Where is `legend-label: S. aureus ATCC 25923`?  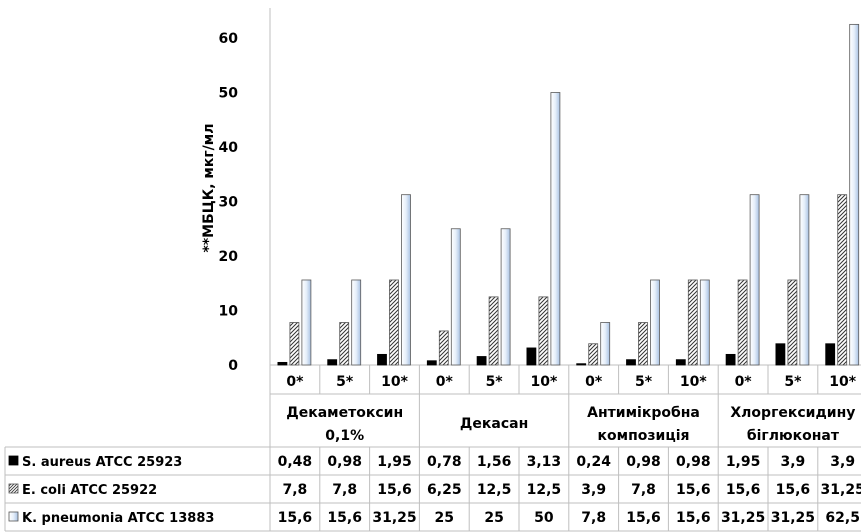
legend-label: S. aureus ATCC 25923 is located at coordinates (102, 462).